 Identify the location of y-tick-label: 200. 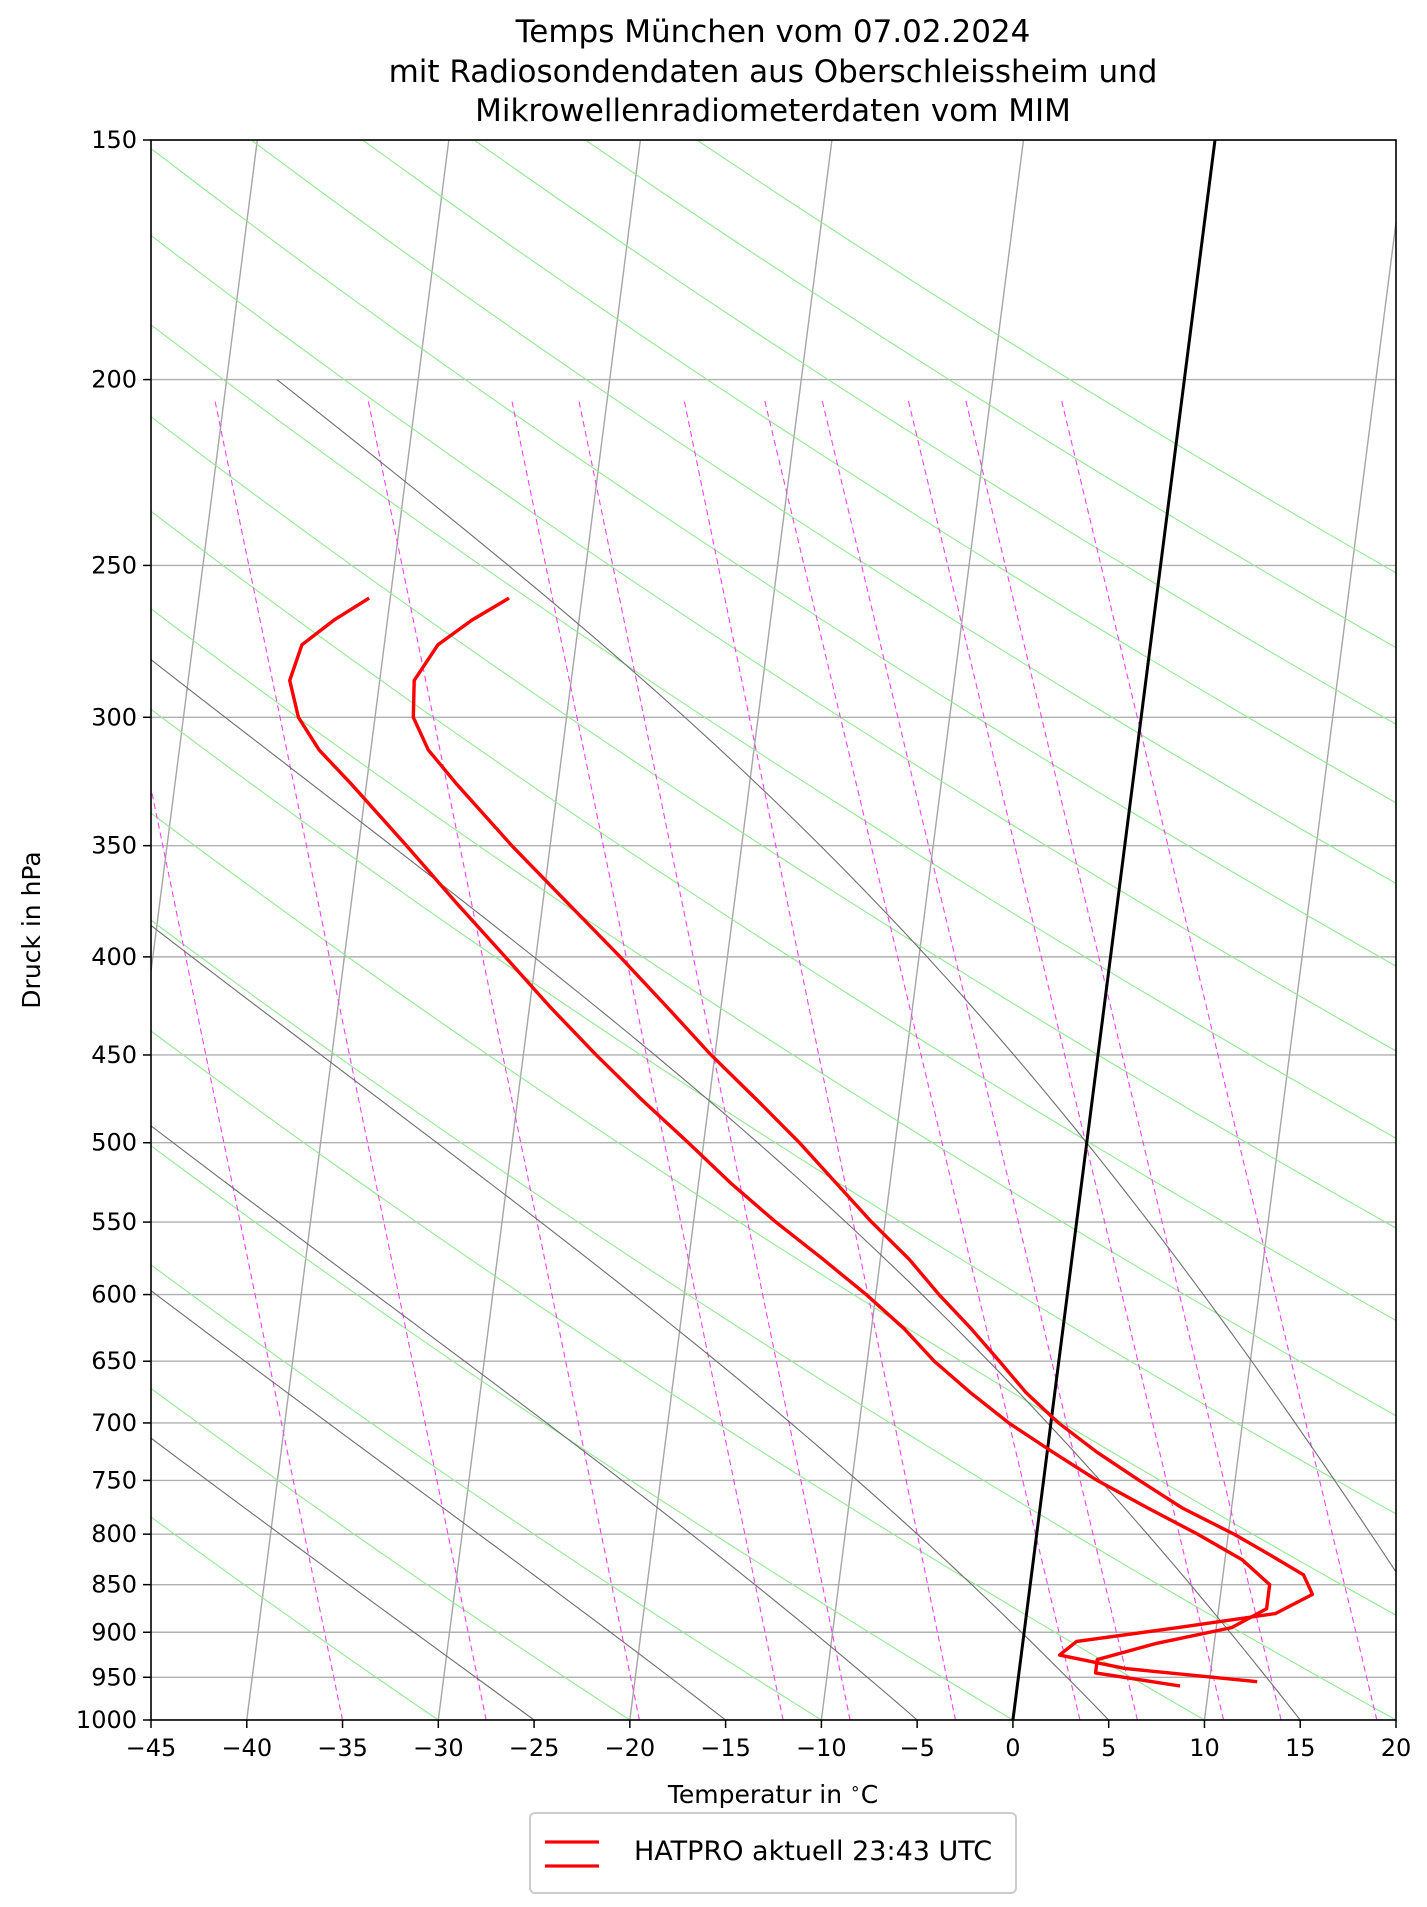
(114, 380).